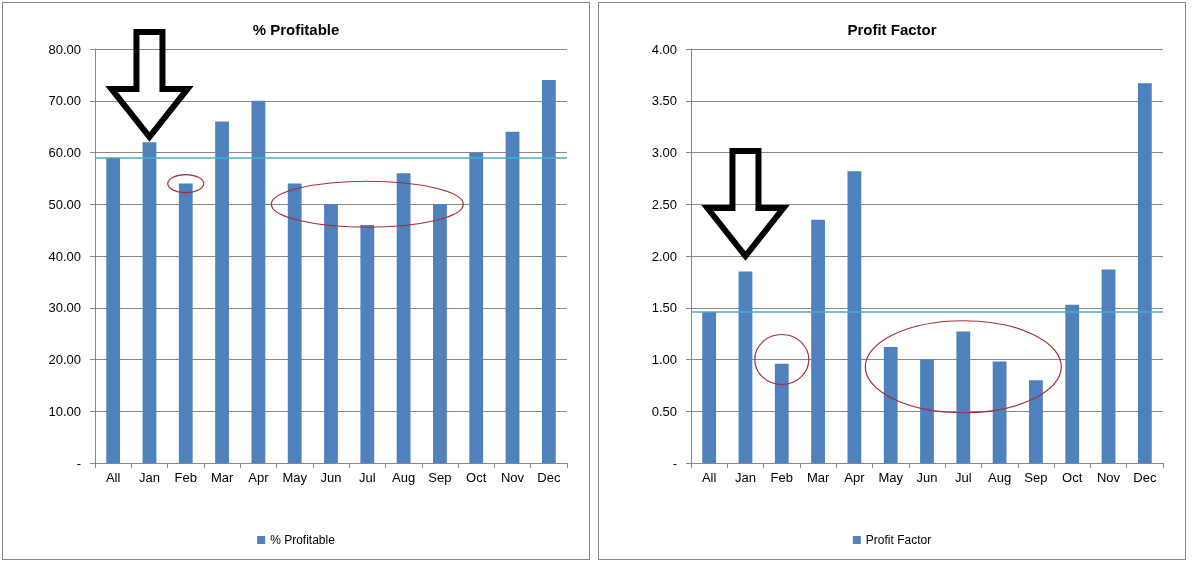 The height and width of the screenshot is (566, 1195). What do you see at coordinates (898, 540) in the screenshot?
I see `legend-label: Profit Factor` at bounding box center [898, 540].